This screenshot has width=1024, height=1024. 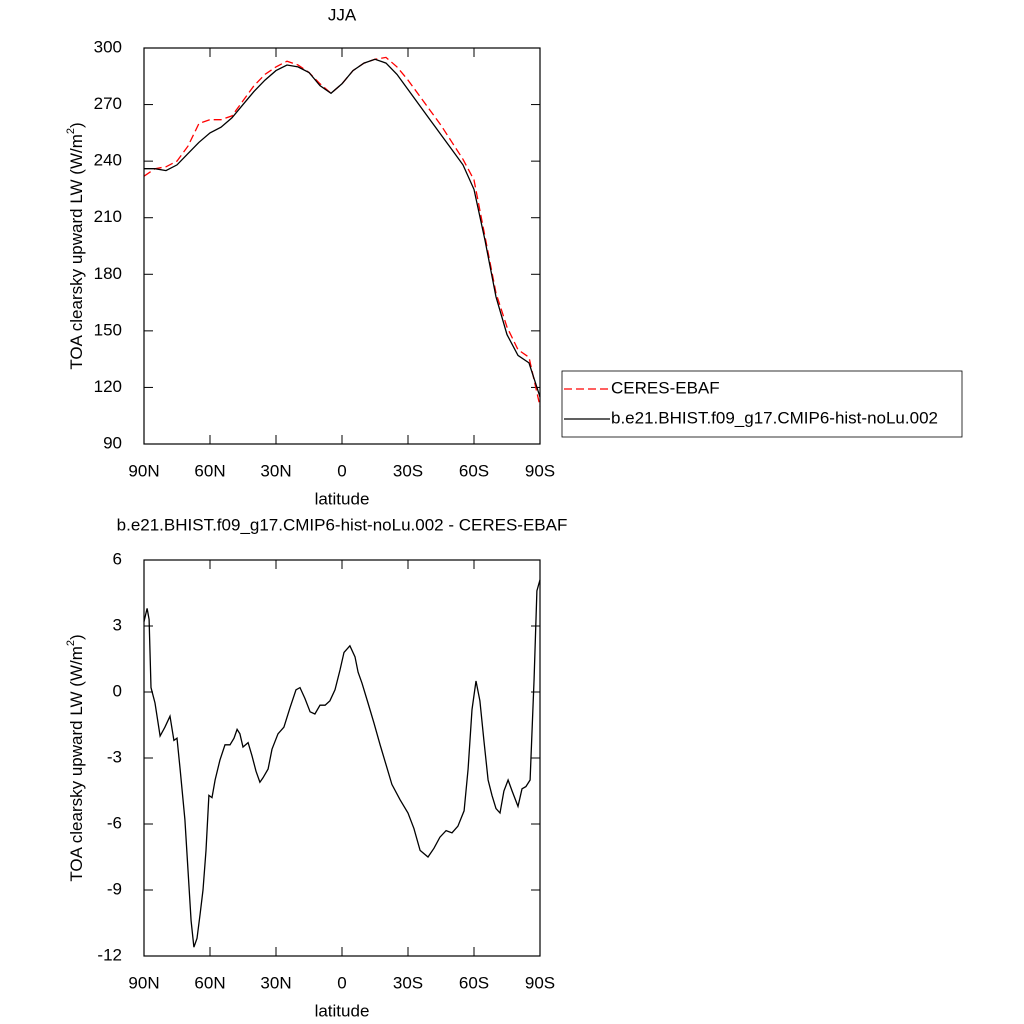 I want to click on y-tick-label: 3, so click(x=117, y=624).